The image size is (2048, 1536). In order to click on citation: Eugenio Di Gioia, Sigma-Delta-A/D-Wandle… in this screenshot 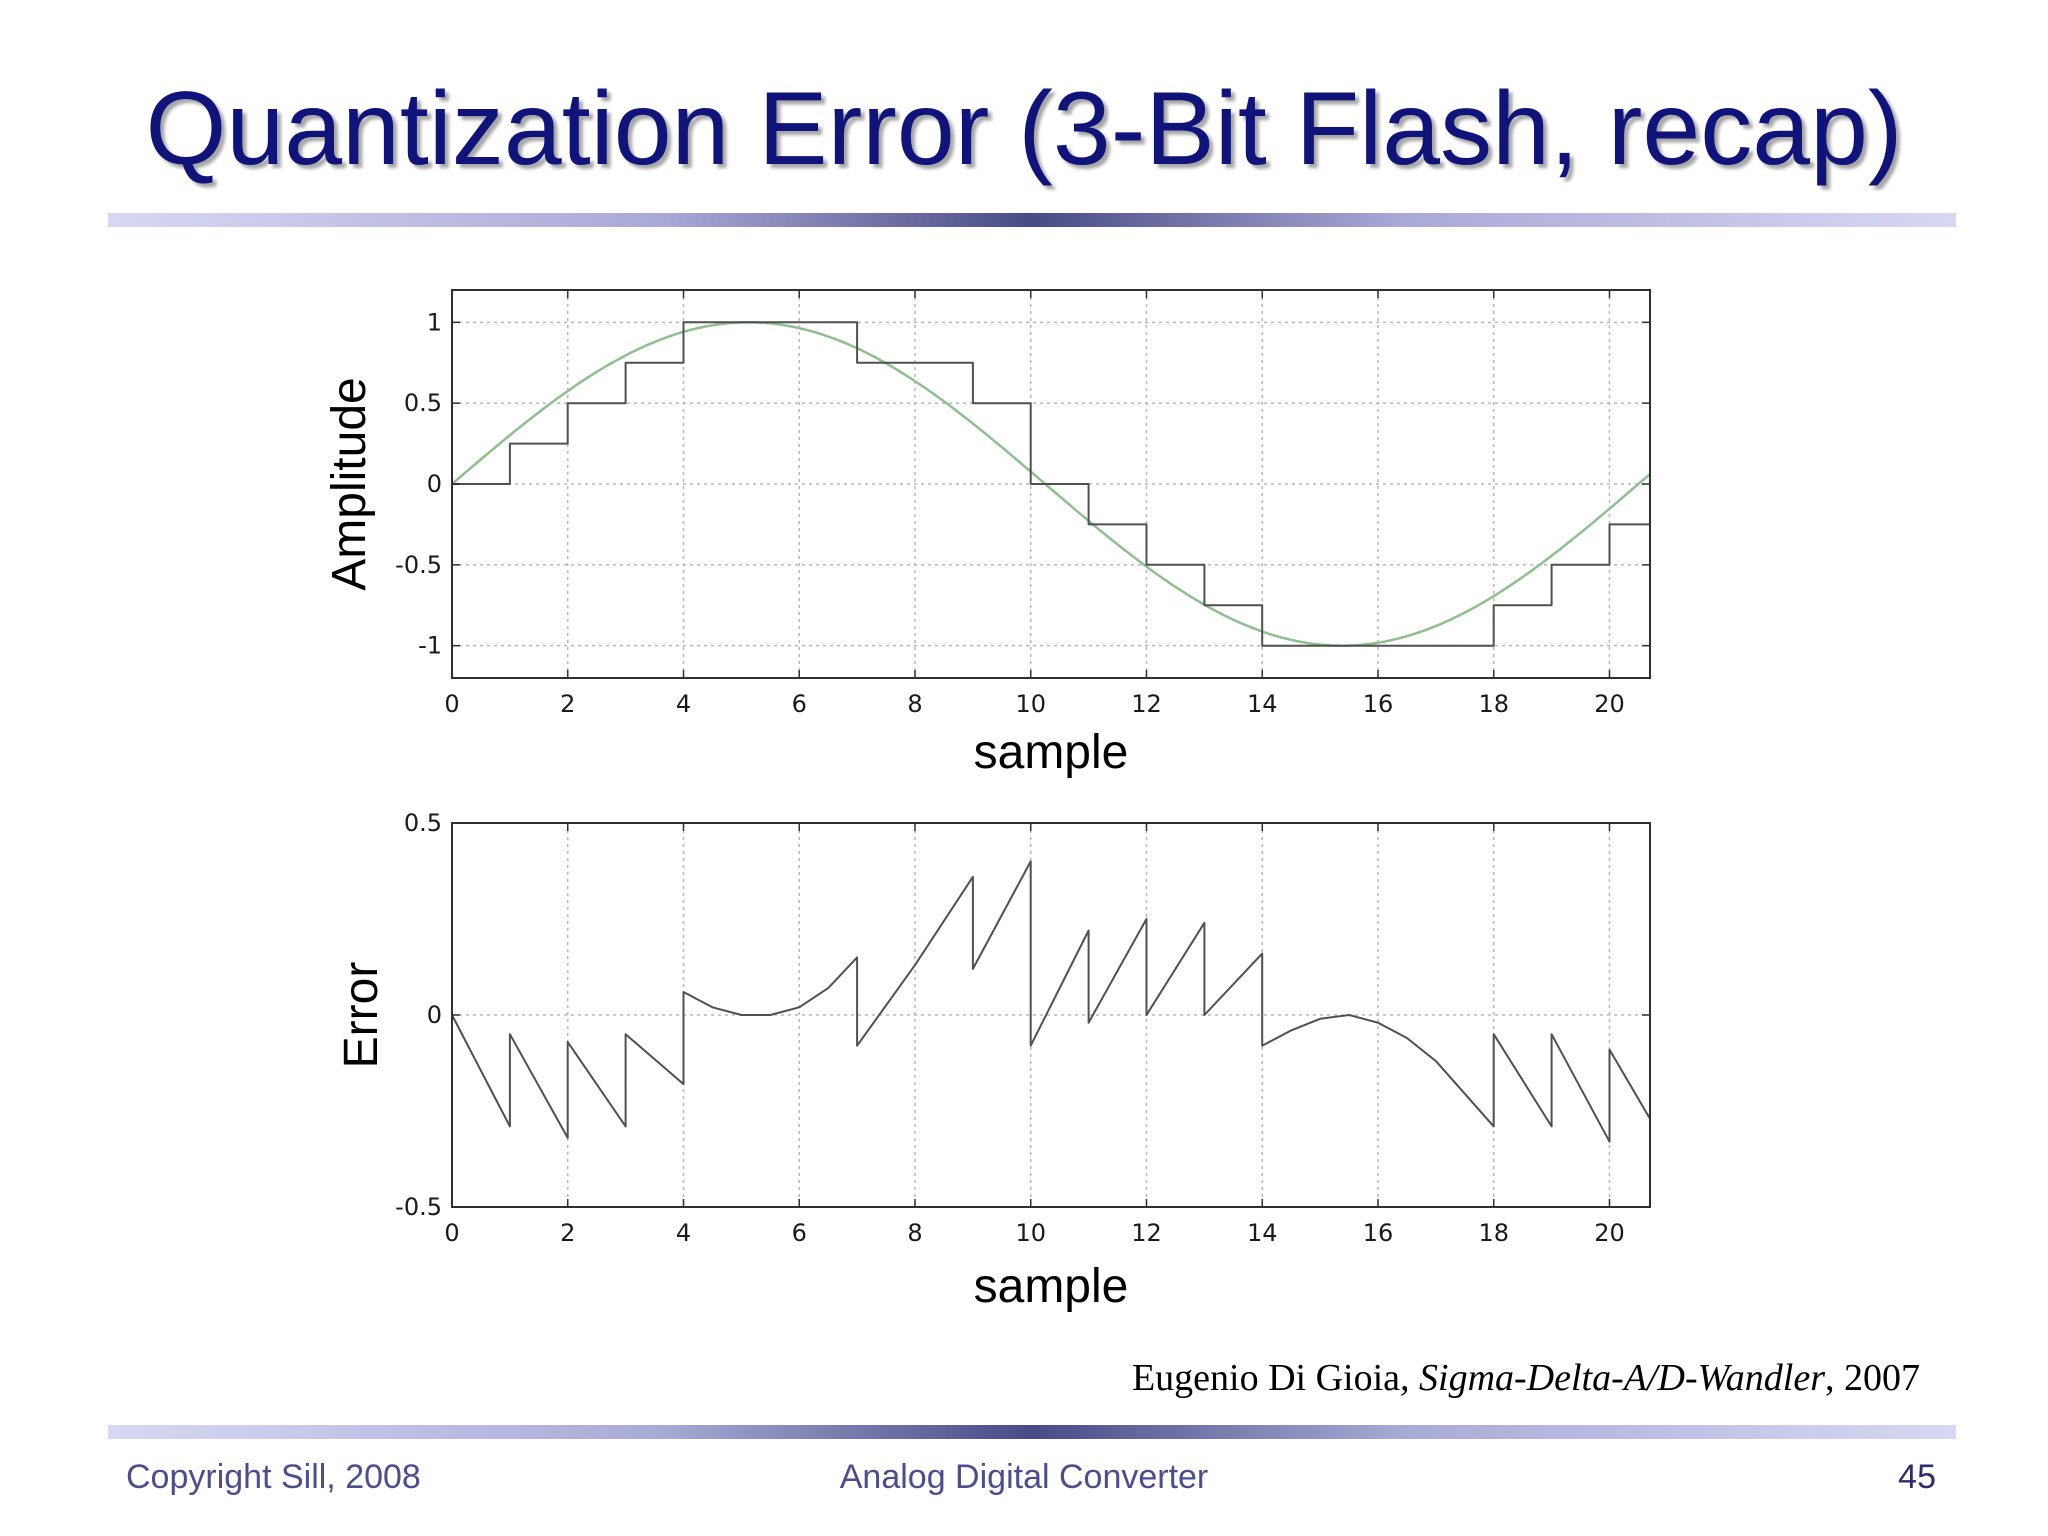, I will do `click(1526, 1378)`.